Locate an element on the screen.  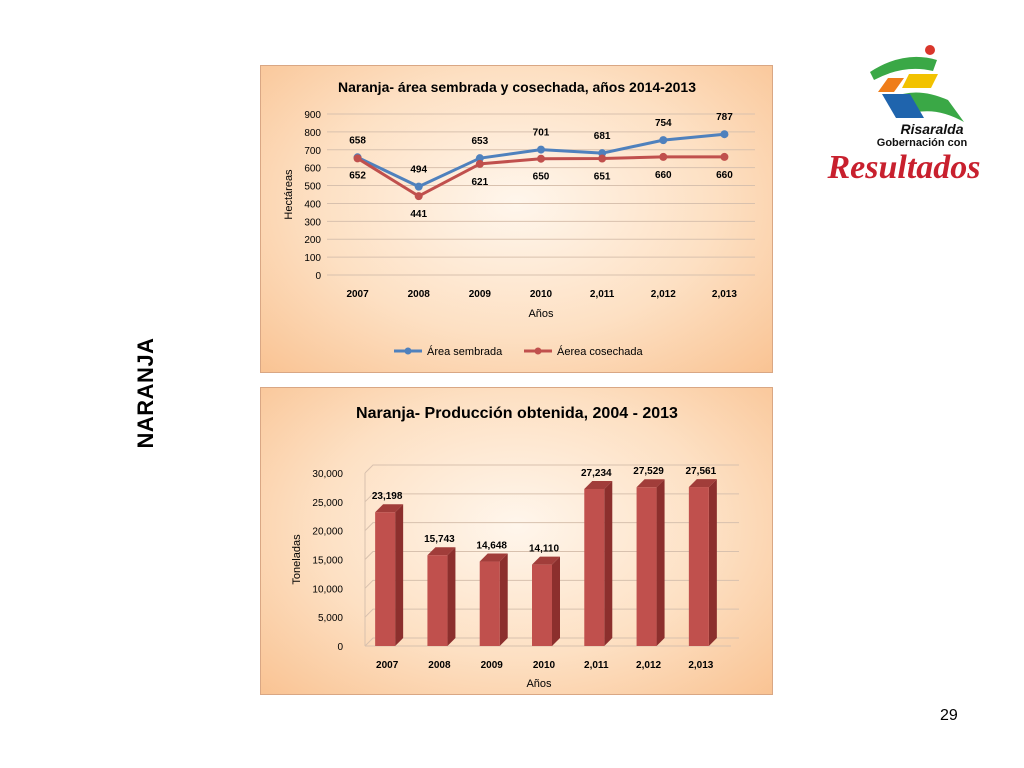
legend-label: Áerea cosechada is located at coordinates (600, 351).